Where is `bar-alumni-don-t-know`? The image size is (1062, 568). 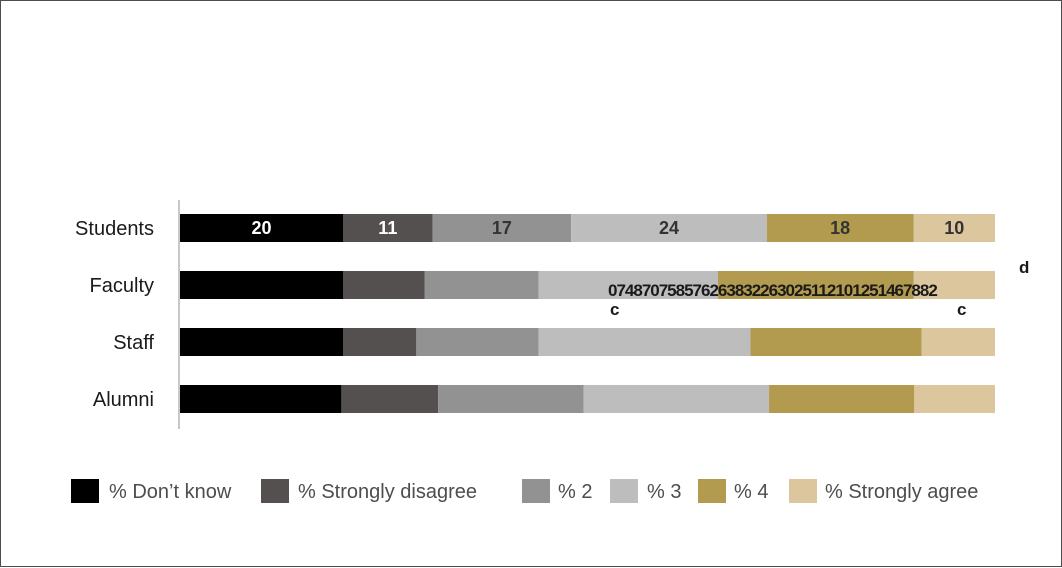 bar-alumni-don-t-know is located at coordinates (261, 399).